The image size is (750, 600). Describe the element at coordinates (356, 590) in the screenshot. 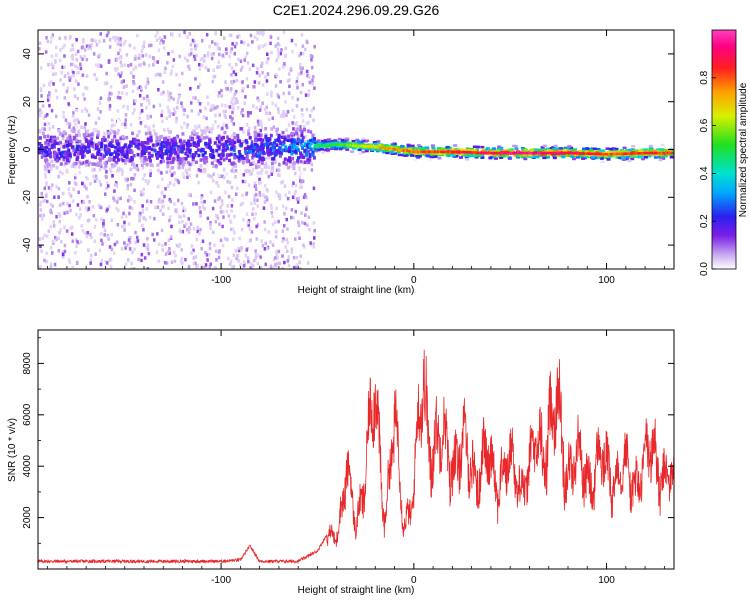

I see `snr-x-axis-label: Height of straight line (km)` at that location.